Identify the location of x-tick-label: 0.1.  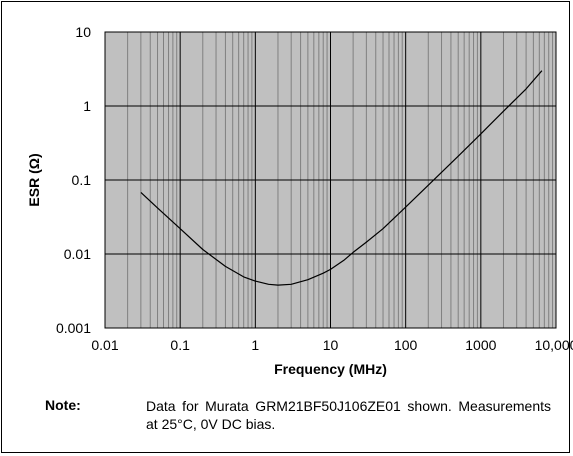
(180, 345).